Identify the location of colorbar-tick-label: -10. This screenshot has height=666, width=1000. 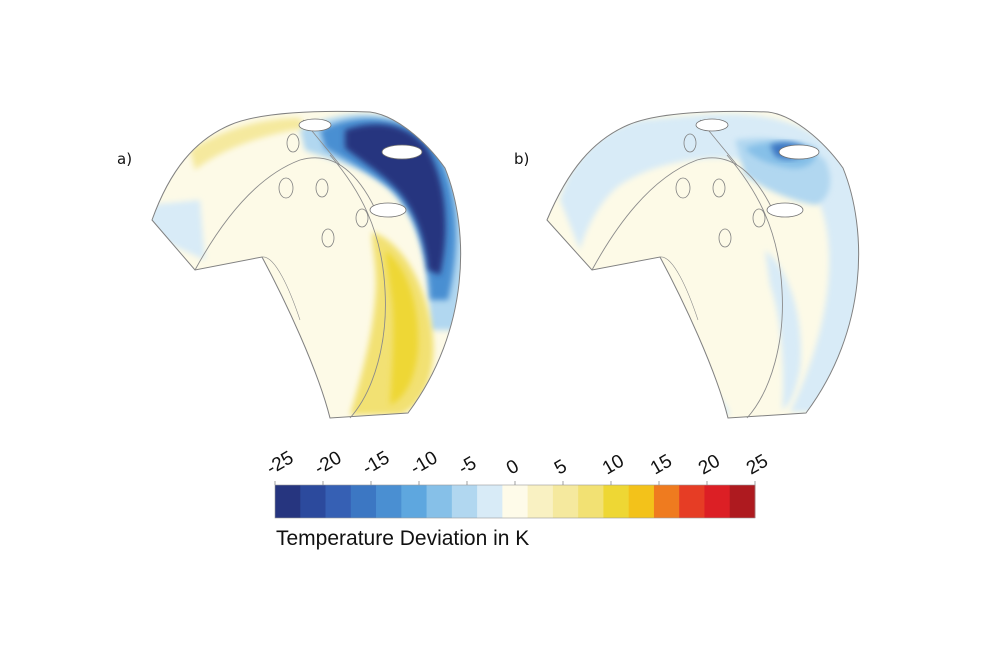
(424, 463).